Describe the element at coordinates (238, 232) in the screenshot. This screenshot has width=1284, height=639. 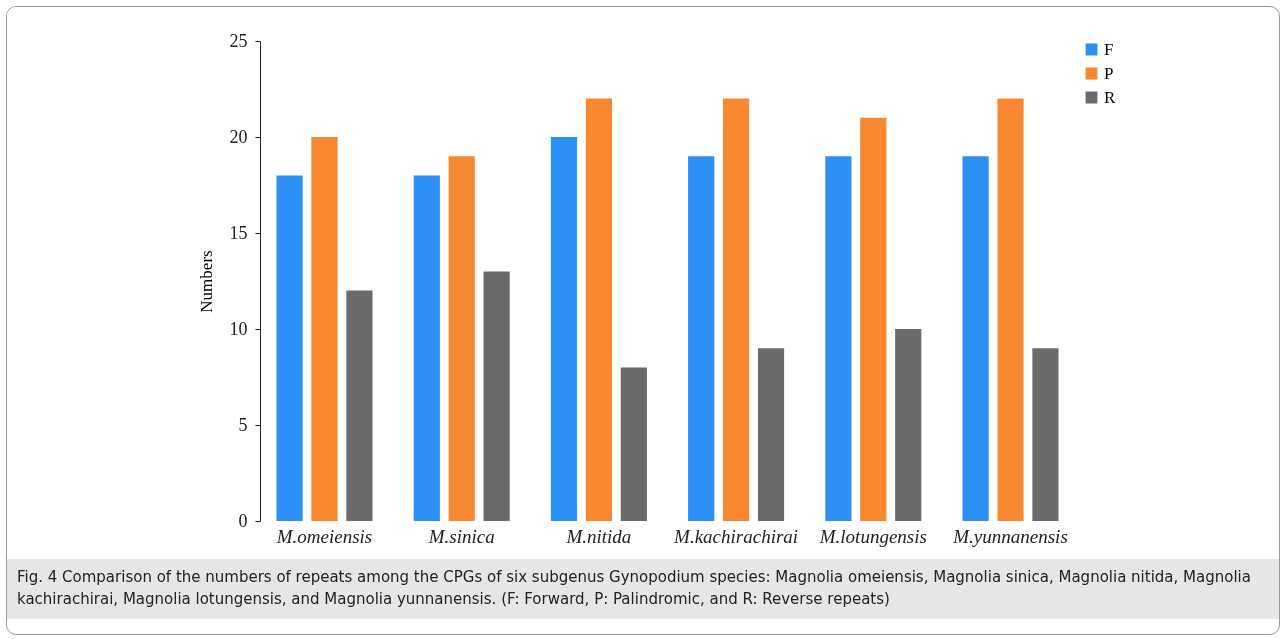
I see `y-tick-label: 15` at that location.